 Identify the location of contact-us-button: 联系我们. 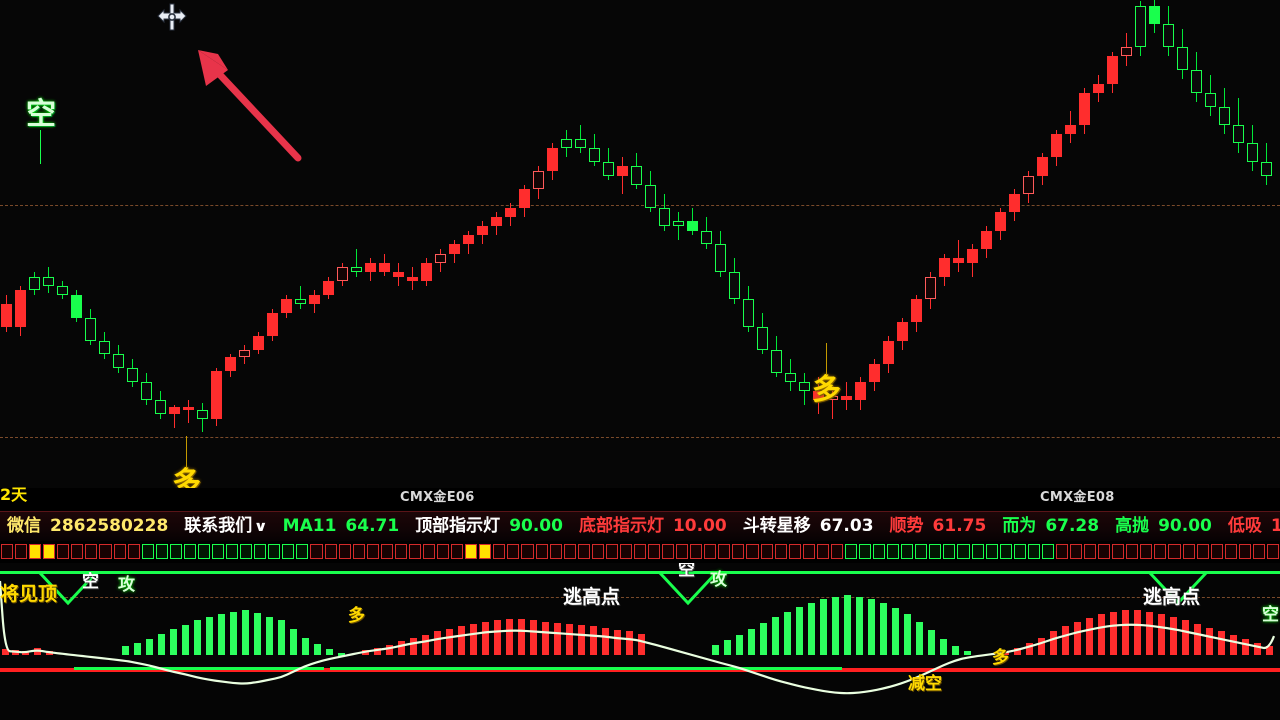
(218, 526).